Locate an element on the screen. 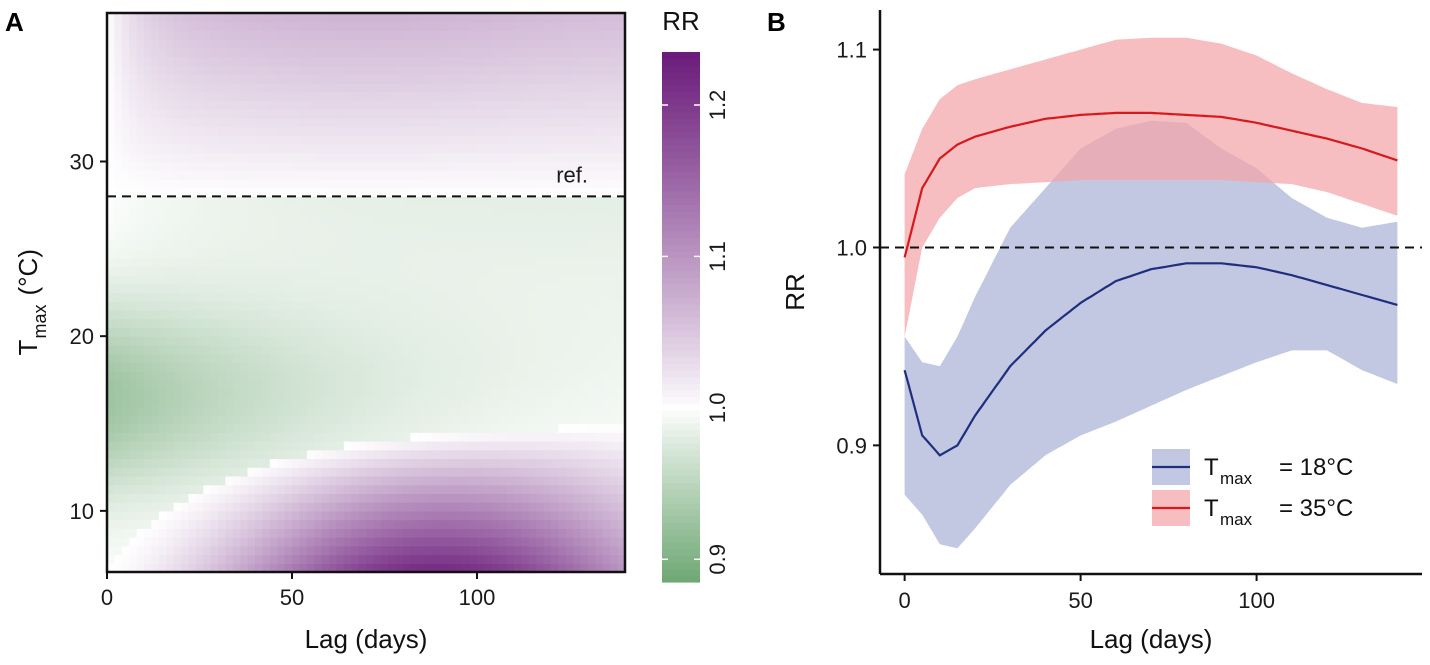 Image resolution: width=1430 pixels, height=665 pixels. y-axis-title-subscript: max is located at coordinates (40, 321).